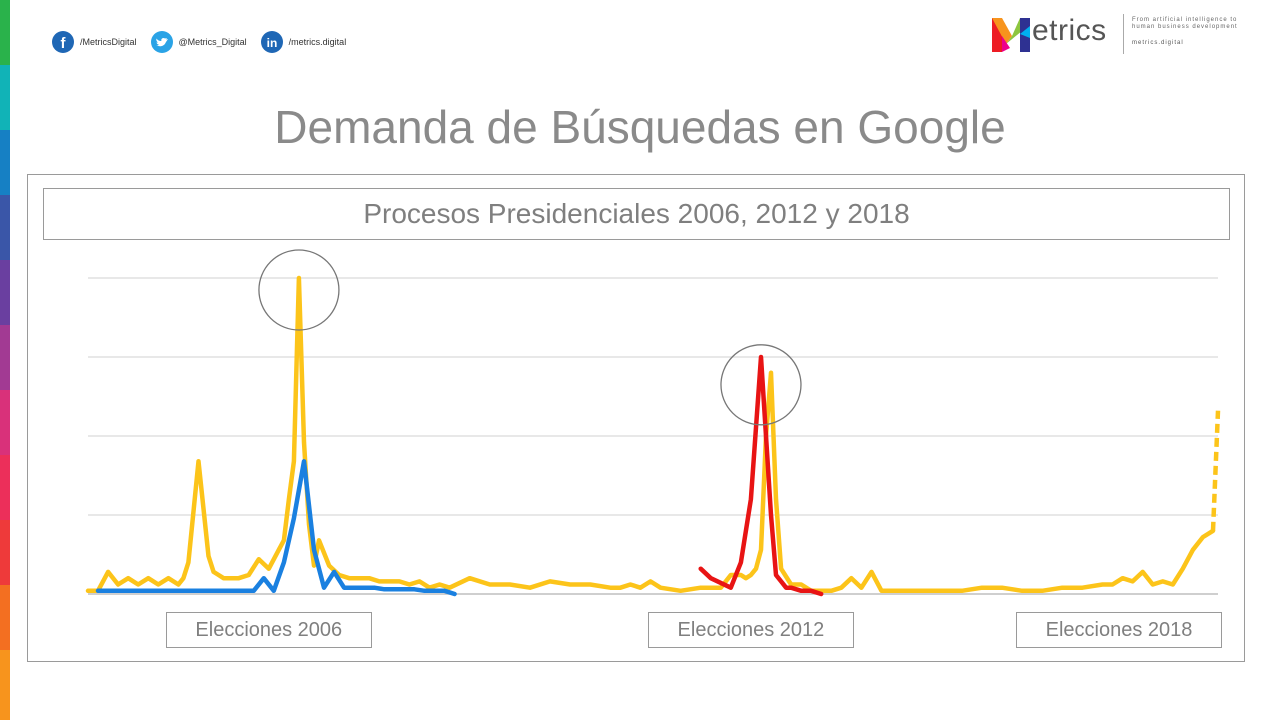 The image size is (1280, 720). What do you see at coordinates (1215, 470) in the screenshot?
I see `series-line-yellow-dashed` at bounding box center [1215, 470].